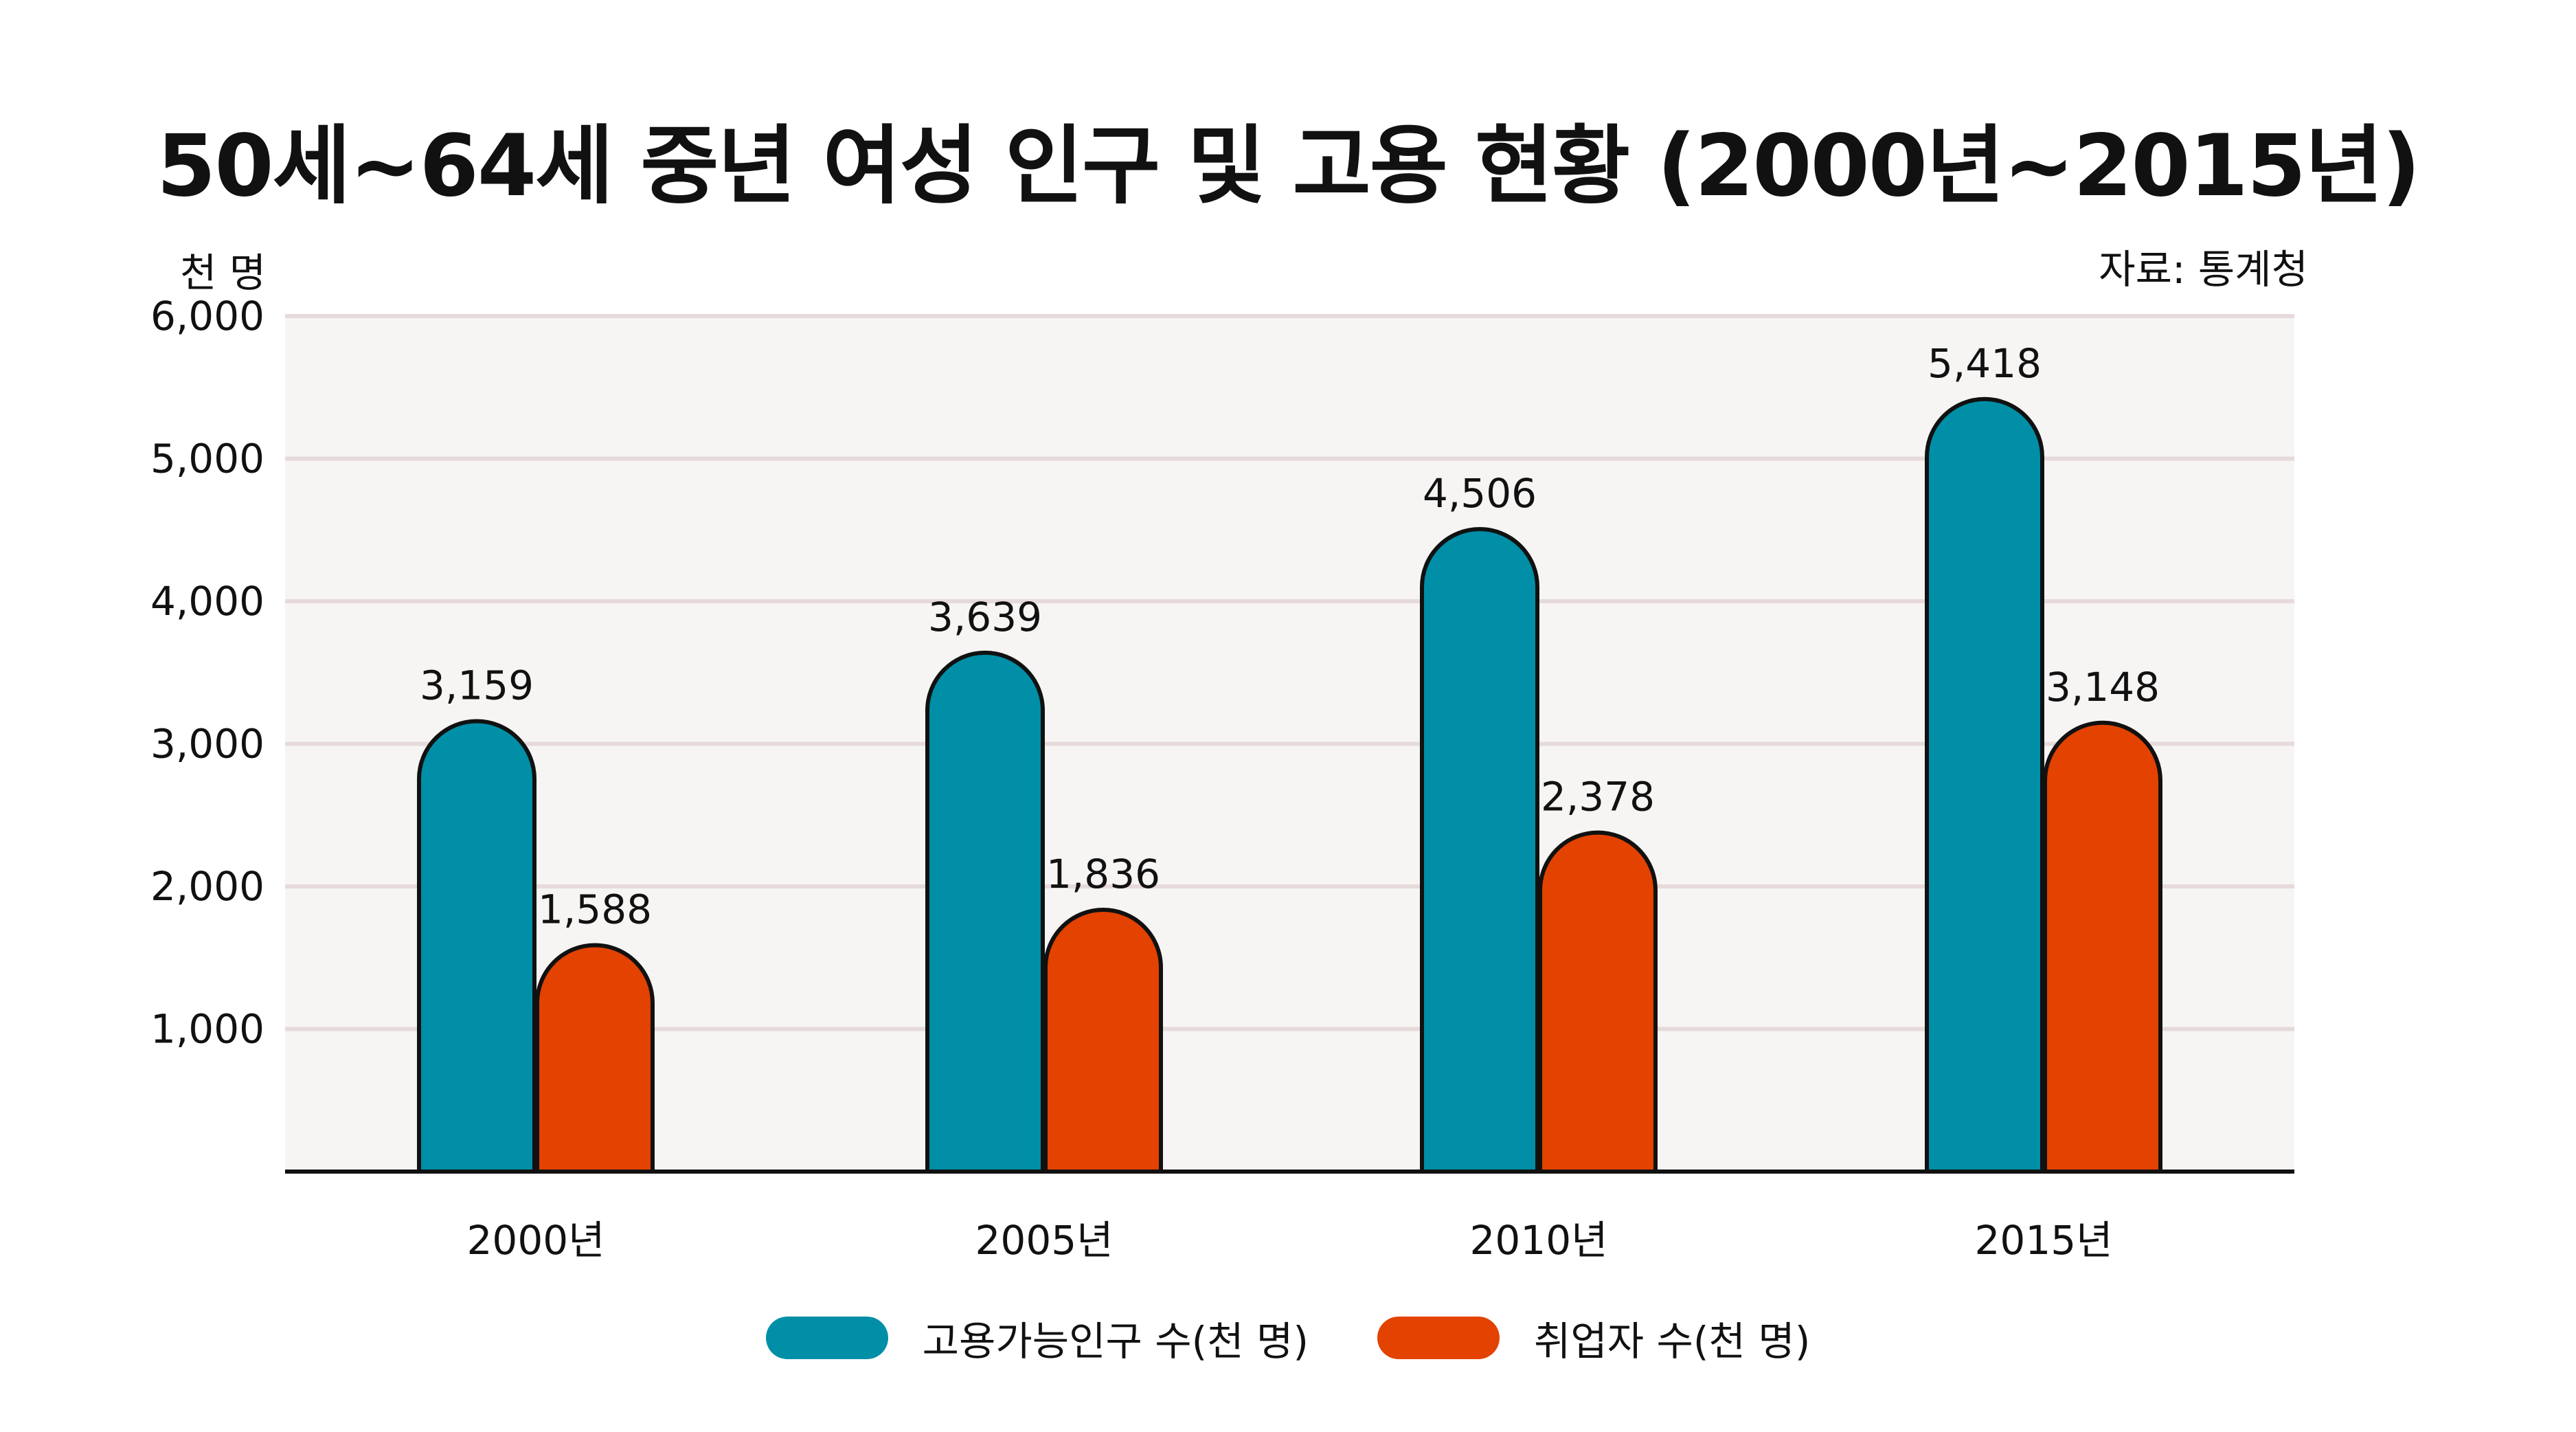  I want to click on source-note: 자료: 통계청, so click(2203, 269).